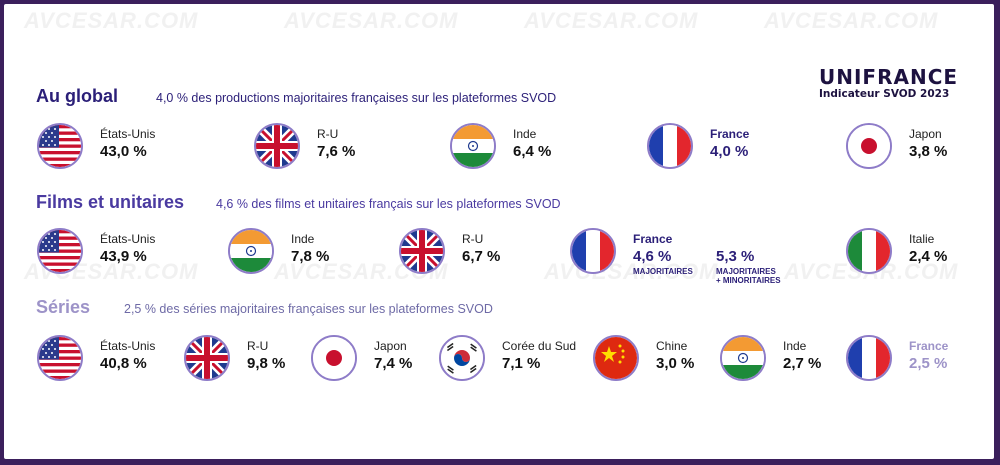 The image size is (1000, 465). Describe the element at coordinates (481, 256) in the screenshot. I see `country-value: 6,7 %` at that location.